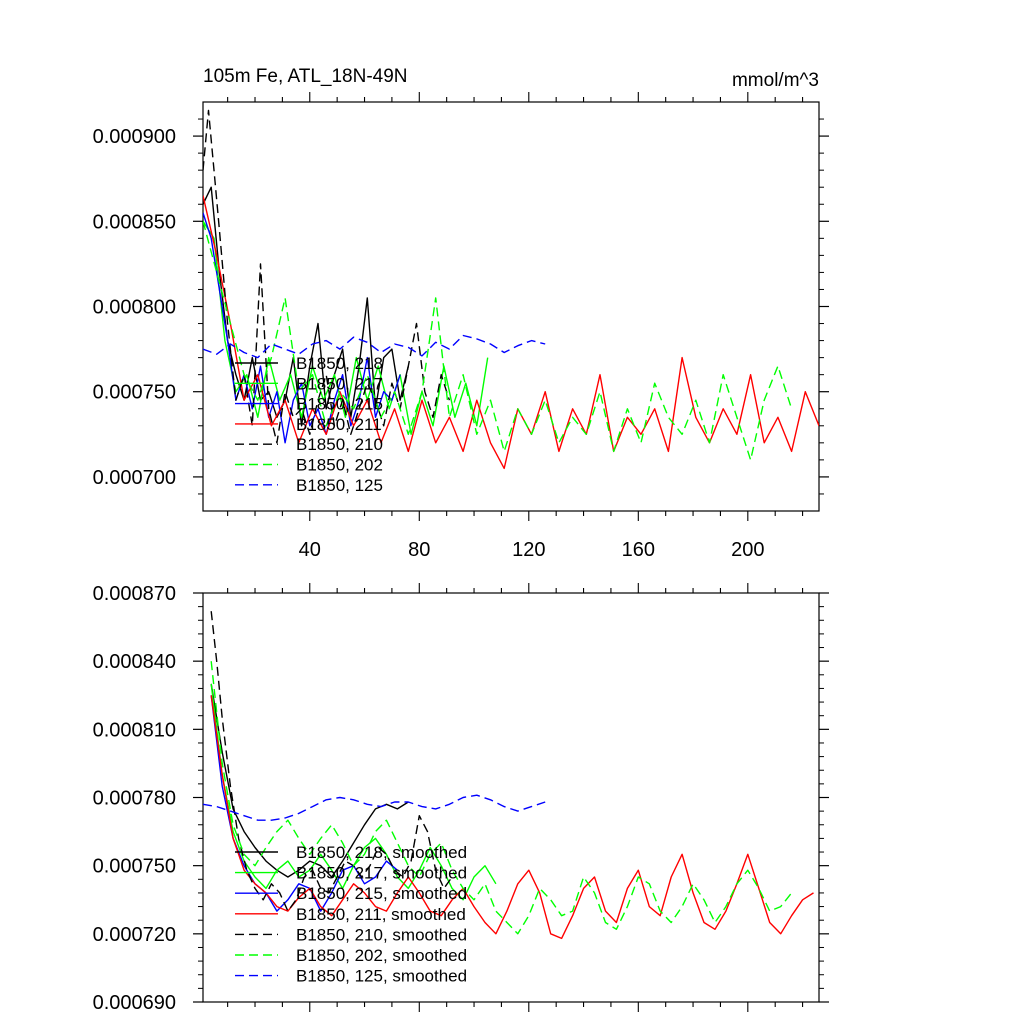 Image resolution: width=1024 pixels, height=1024 pixels. I want to click on legend-label: B1850, 215, so click(339, 404).